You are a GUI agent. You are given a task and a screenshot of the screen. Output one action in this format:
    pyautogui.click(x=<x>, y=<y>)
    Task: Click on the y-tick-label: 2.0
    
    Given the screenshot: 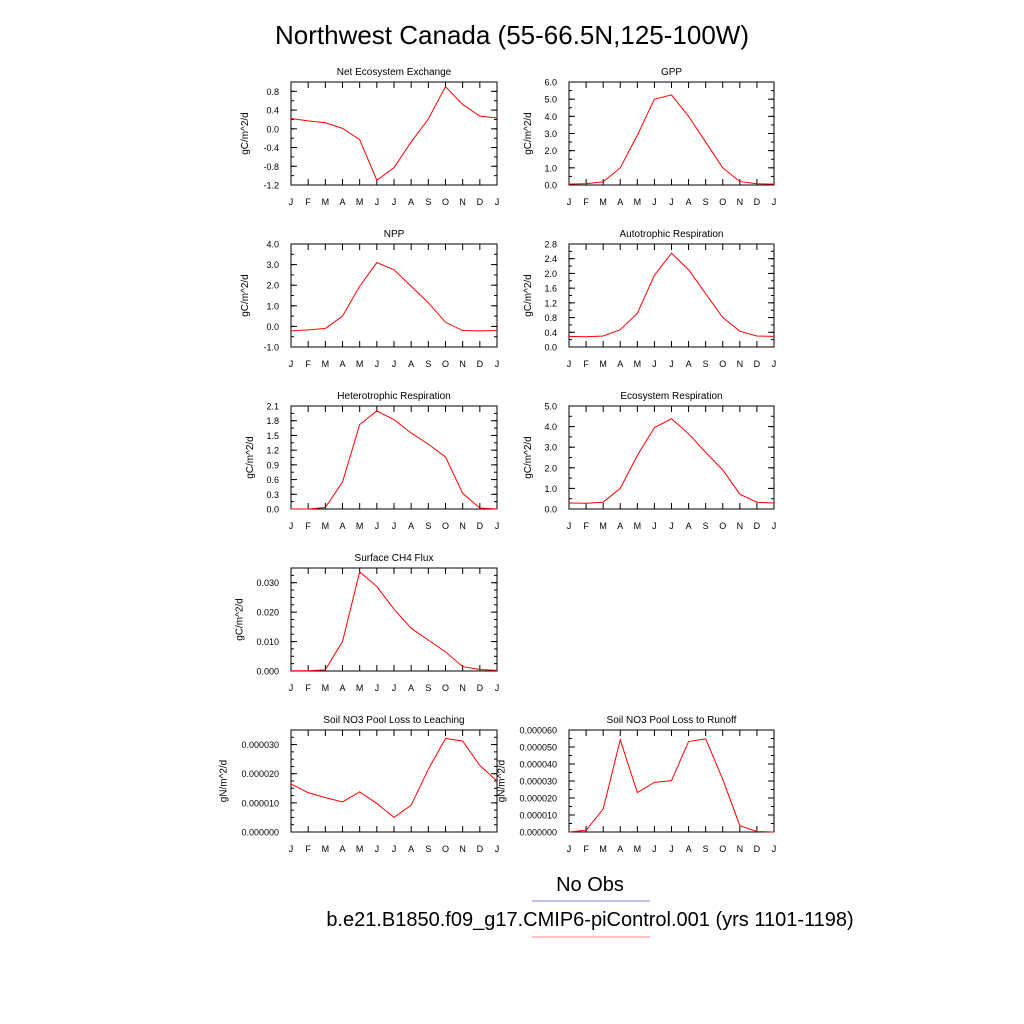 What is the action you would take?
    pyautogui.click(x=272, y=286)
    